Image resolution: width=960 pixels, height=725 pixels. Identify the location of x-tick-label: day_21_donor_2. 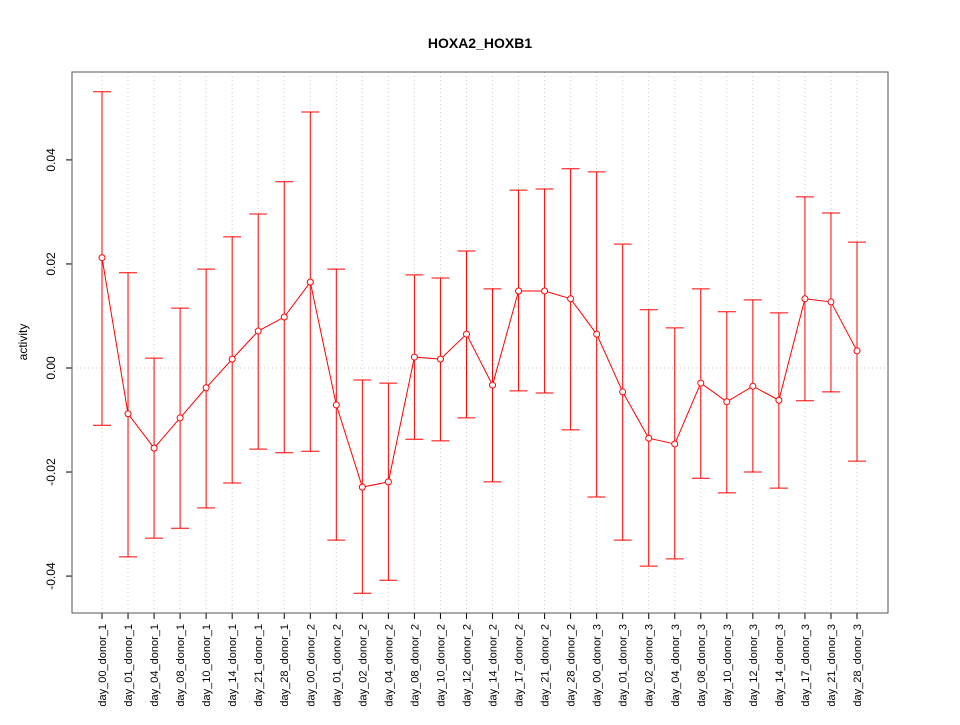
(546, 665).